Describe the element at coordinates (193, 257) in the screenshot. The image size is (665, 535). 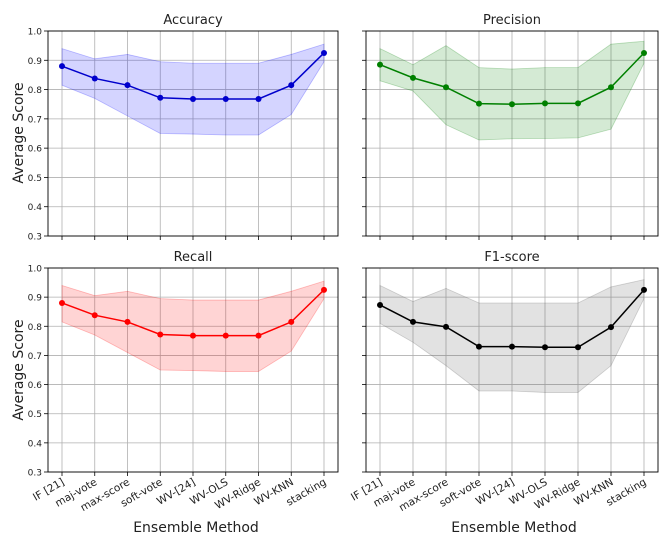
I see `chart-title: Recall` at that location.